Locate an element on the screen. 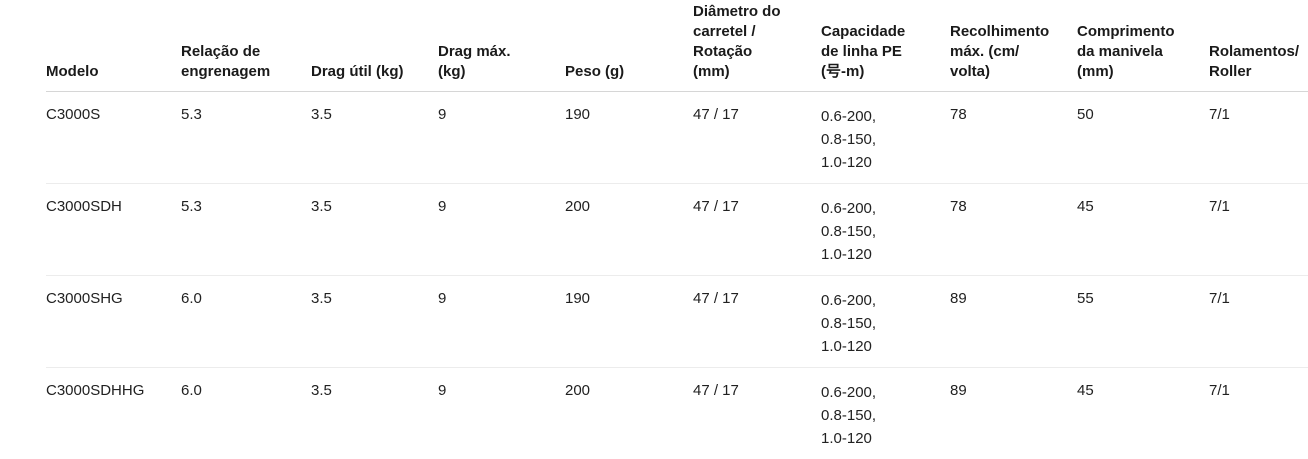 Image resolution: width=1308 pixels, height=459 pixels. column-header-comprimento: Comprimento da manivela (mm) is located at coordinates (1143, 47).